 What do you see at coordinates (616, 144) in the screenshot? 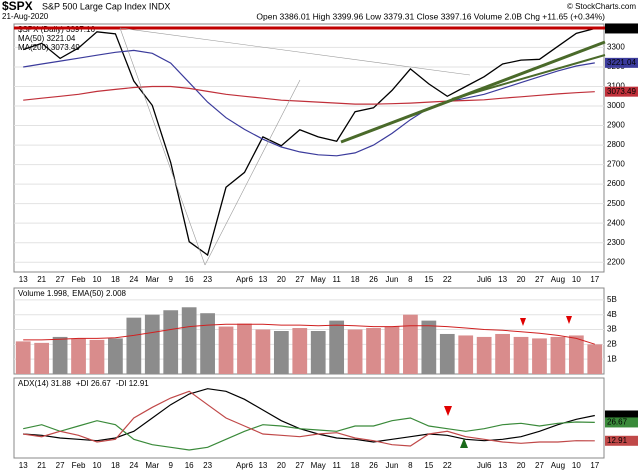
I see `y-tick-label: 2800` at bounding box center [616, 144].